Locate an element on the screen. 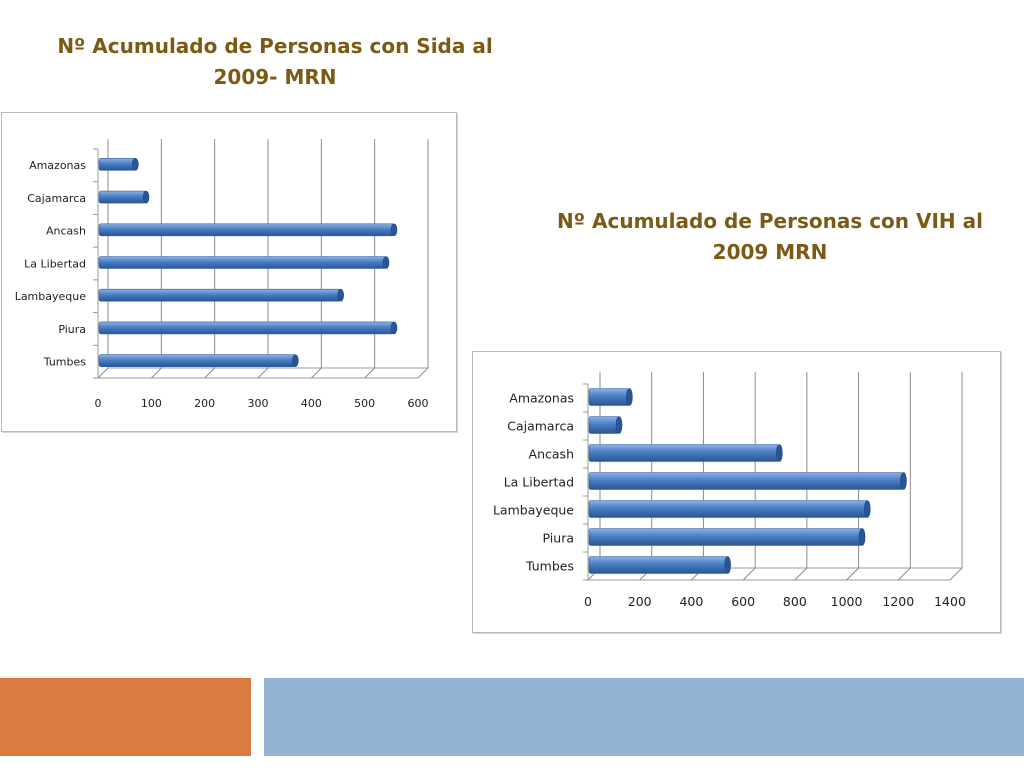 The image size is (1024, 768). footer-orange-block is located at coordinates (125, 717).